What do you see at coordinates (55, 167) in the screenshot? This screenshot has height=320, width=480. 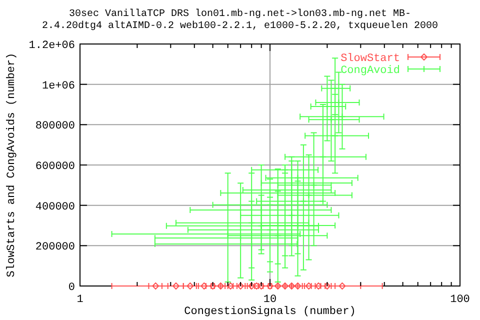 I see `y-tick-label: 600000` at bounding box center [55, 167].